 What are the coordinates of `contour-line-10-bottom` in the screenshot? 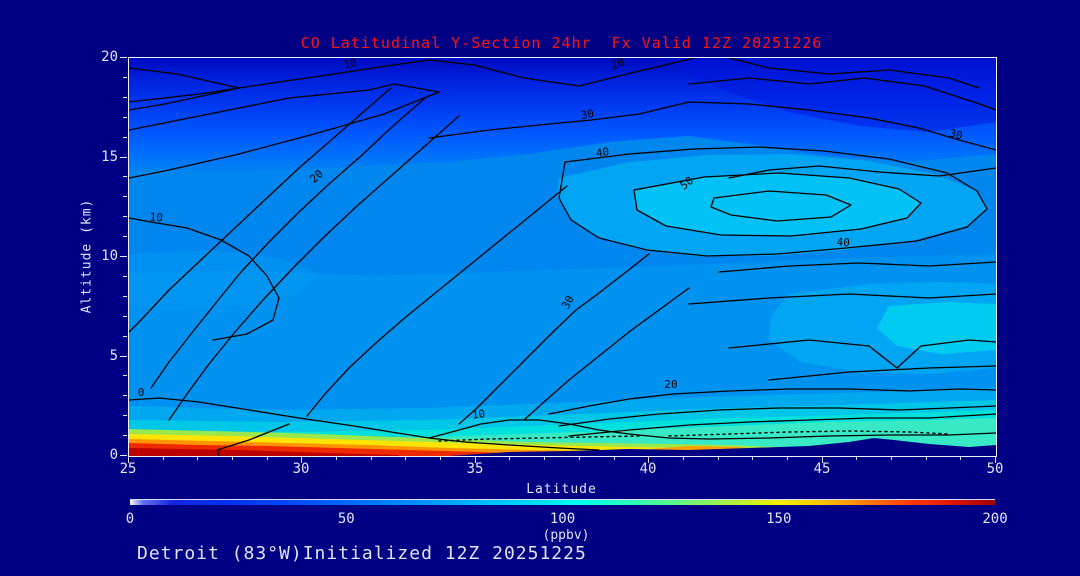 It's located at (712, 429).